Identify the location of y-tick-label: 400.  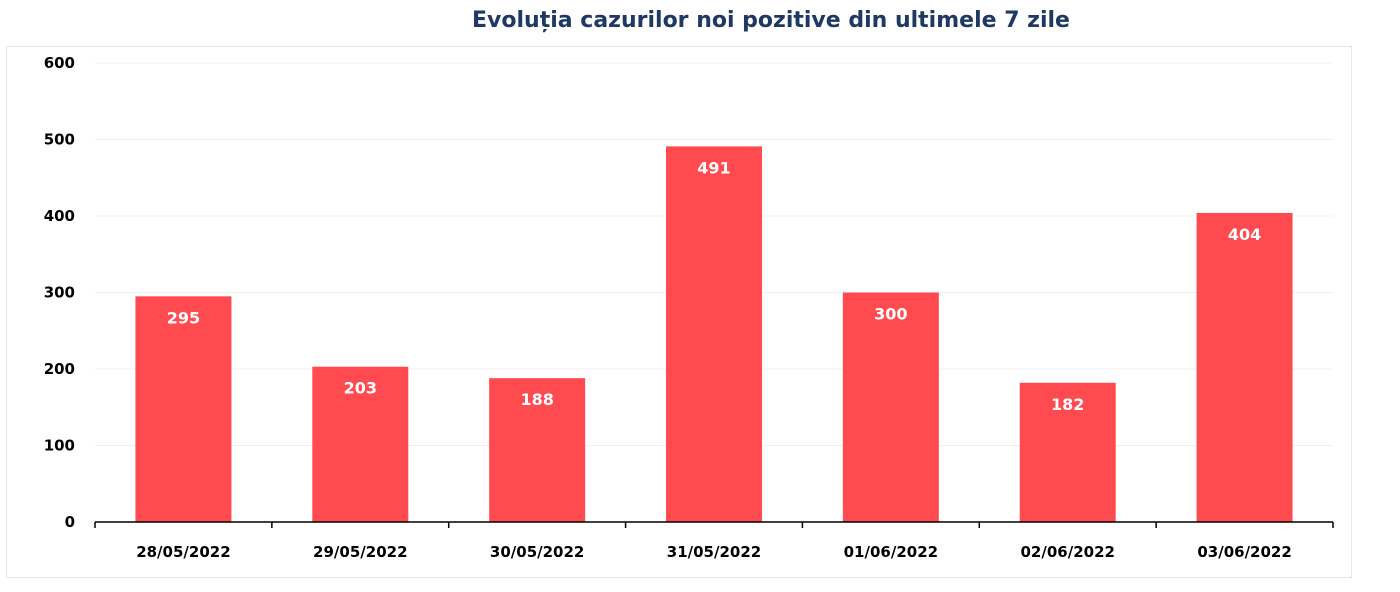
(59, 216).